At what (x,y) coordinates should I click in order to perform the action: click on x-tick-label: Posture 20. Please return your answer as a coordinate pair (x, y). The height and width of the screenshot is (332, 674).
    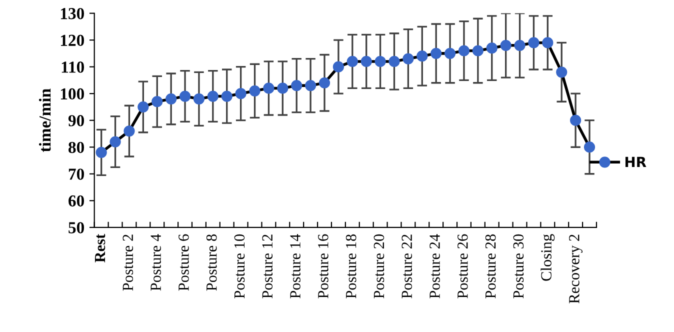
    Looking at the image, I should click on (379, 266).